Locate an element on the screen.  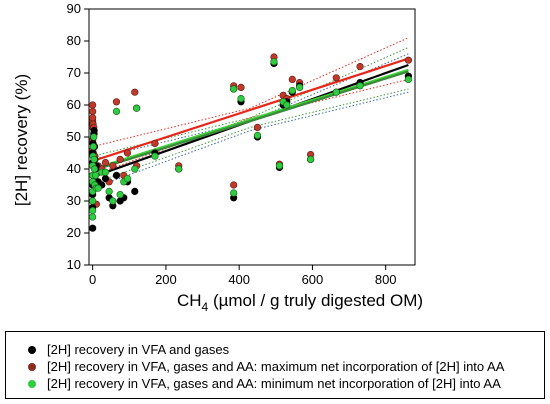
y-tick-label: 70 is located at coordinates (74, 72).